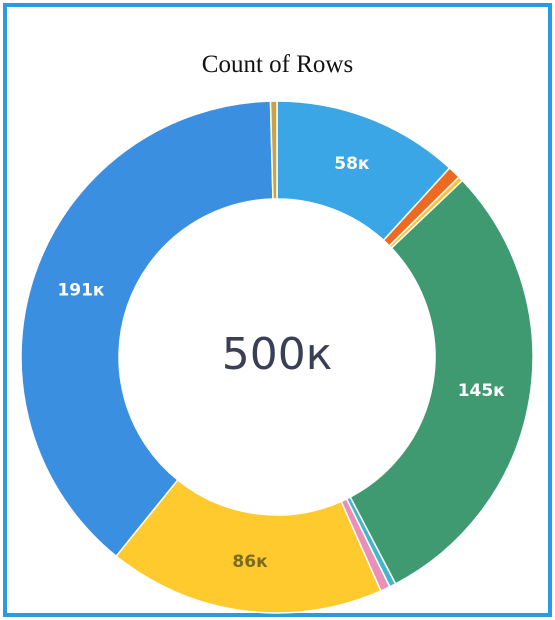 The image size is (555, 620). I want to click on center-total-label: 500к, so click(277, 354).